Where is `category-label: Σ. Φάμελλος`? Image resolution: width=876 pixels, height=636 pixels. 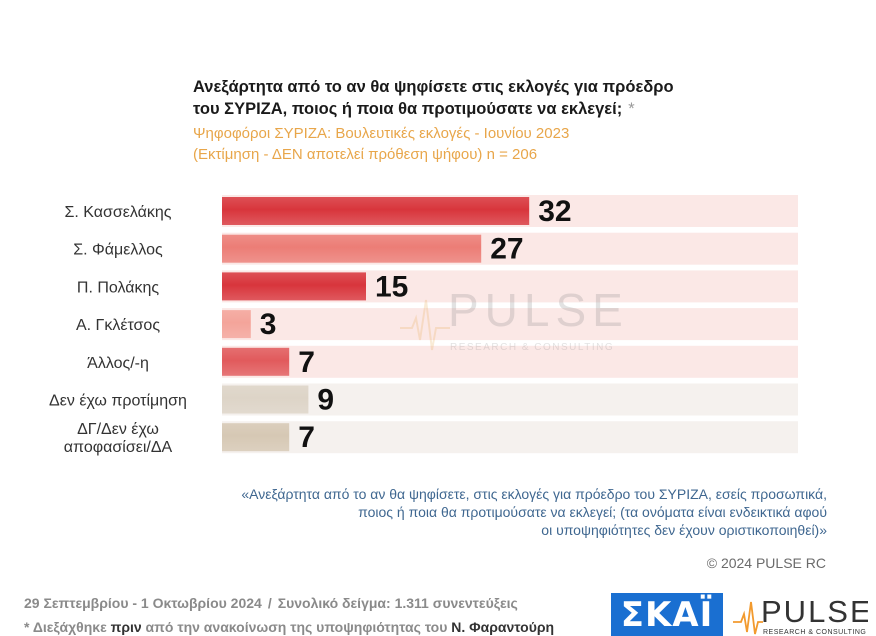
category-label: Σ. Φάμελλος is located at coordinates (118, 250).